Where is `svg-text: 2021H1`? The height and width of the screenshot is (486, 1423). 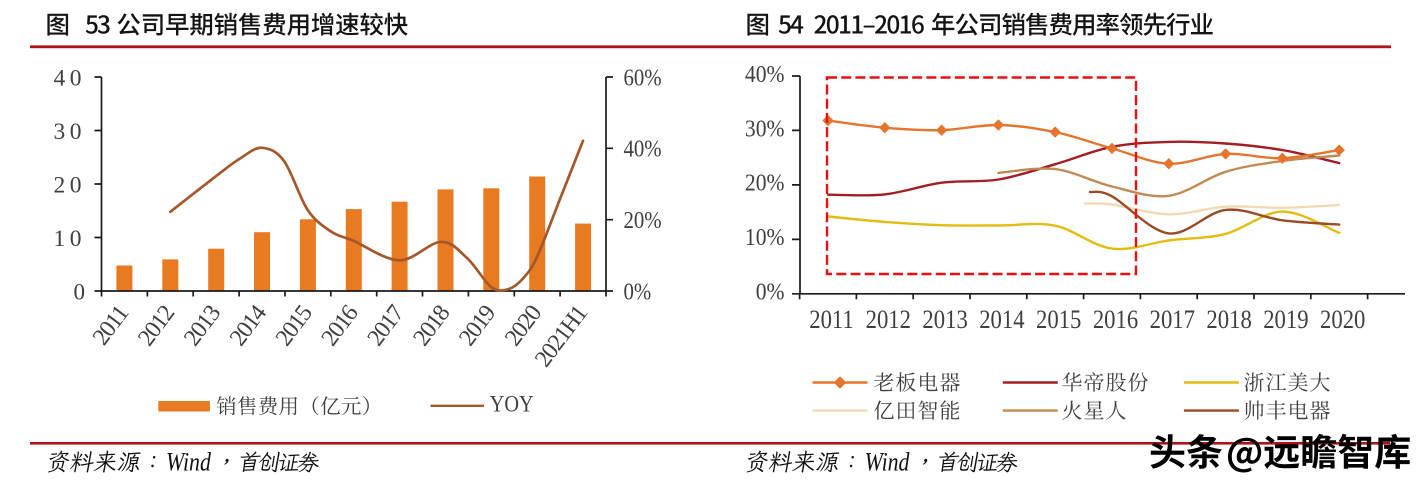 svg-text: 2021H1 is located at coordinates (561, 336).